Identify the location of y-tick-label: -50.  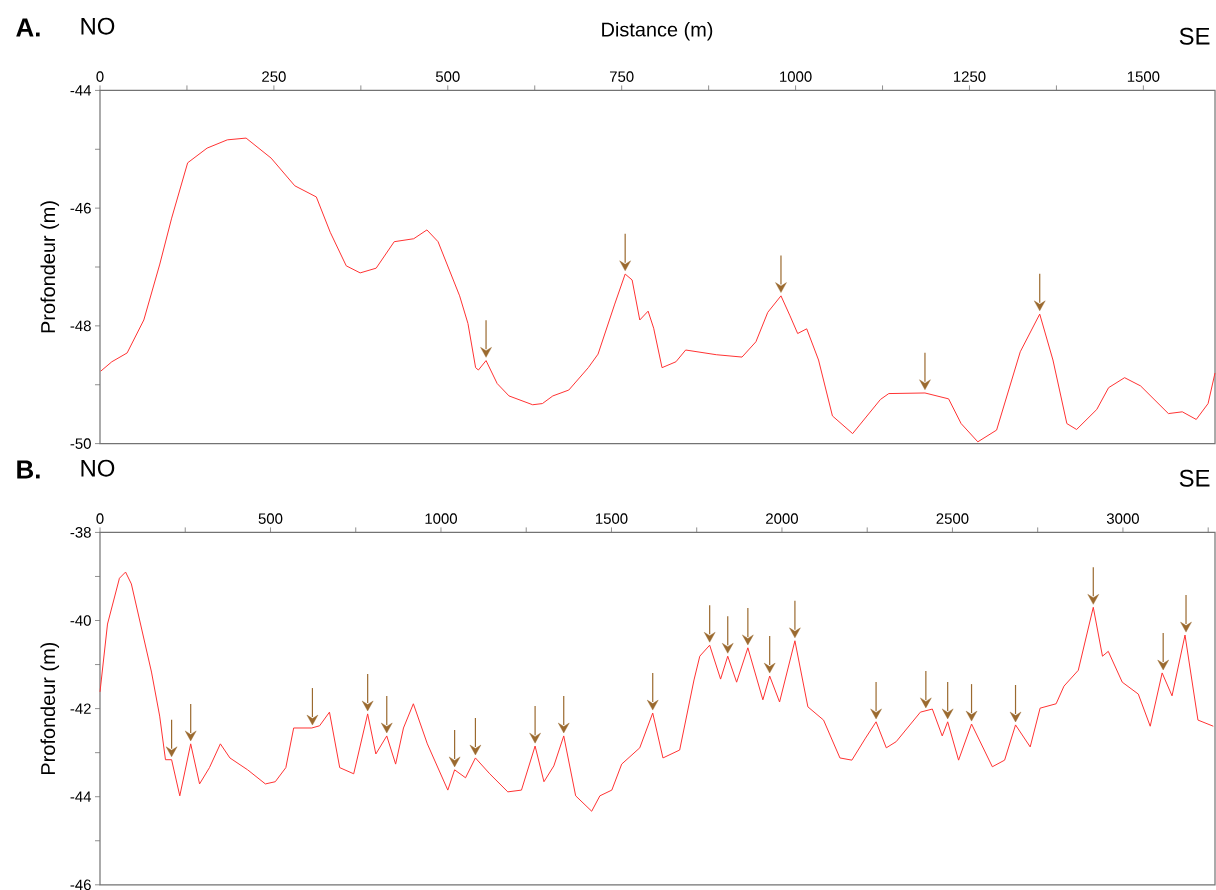
(80, 443).